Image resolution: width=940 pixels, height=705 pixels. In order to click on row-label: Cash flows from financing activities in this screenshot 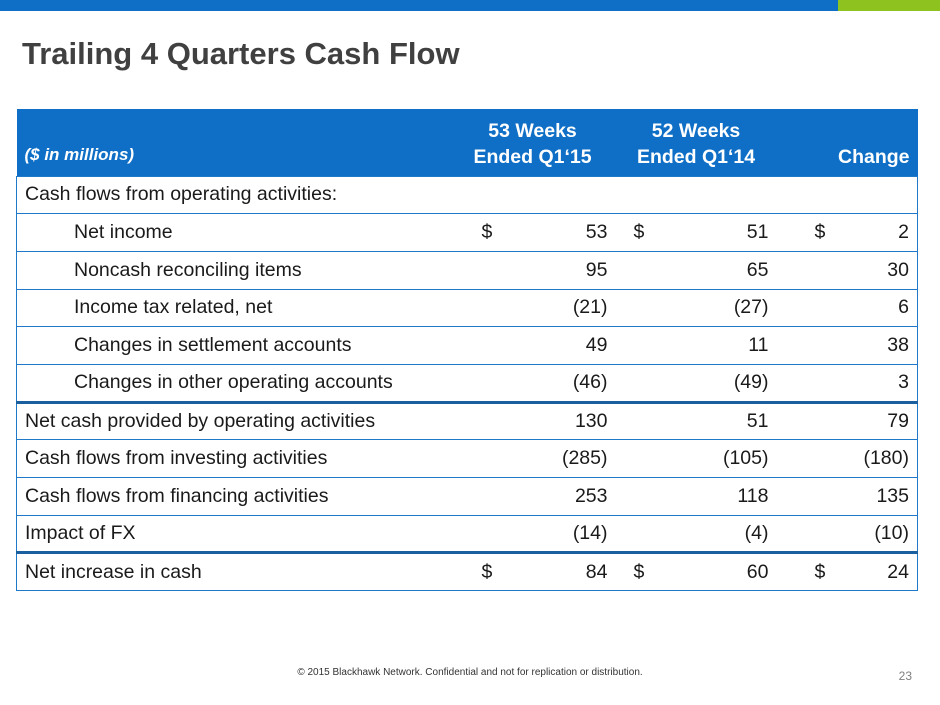, I will do `click(233, 496)`.